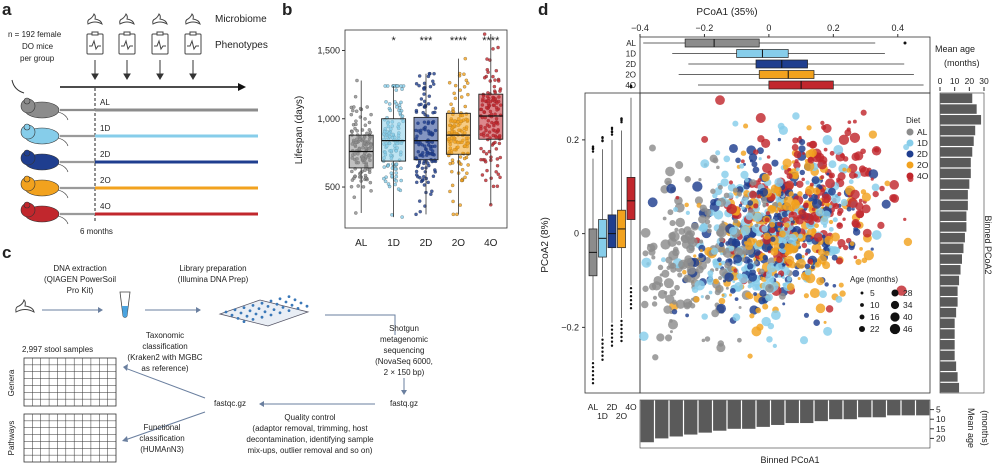 The height and width of the screenshot is (470, 1000). I want to click on outlier-point, so click(621, 120).